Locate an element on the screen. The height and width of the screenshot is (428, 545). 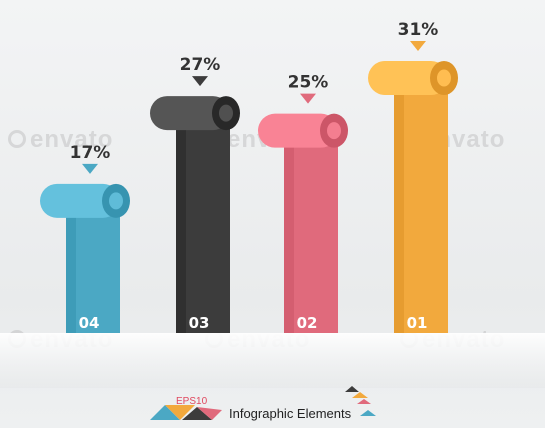
bar-category-label: 01 is located at coordinates (417, 323).